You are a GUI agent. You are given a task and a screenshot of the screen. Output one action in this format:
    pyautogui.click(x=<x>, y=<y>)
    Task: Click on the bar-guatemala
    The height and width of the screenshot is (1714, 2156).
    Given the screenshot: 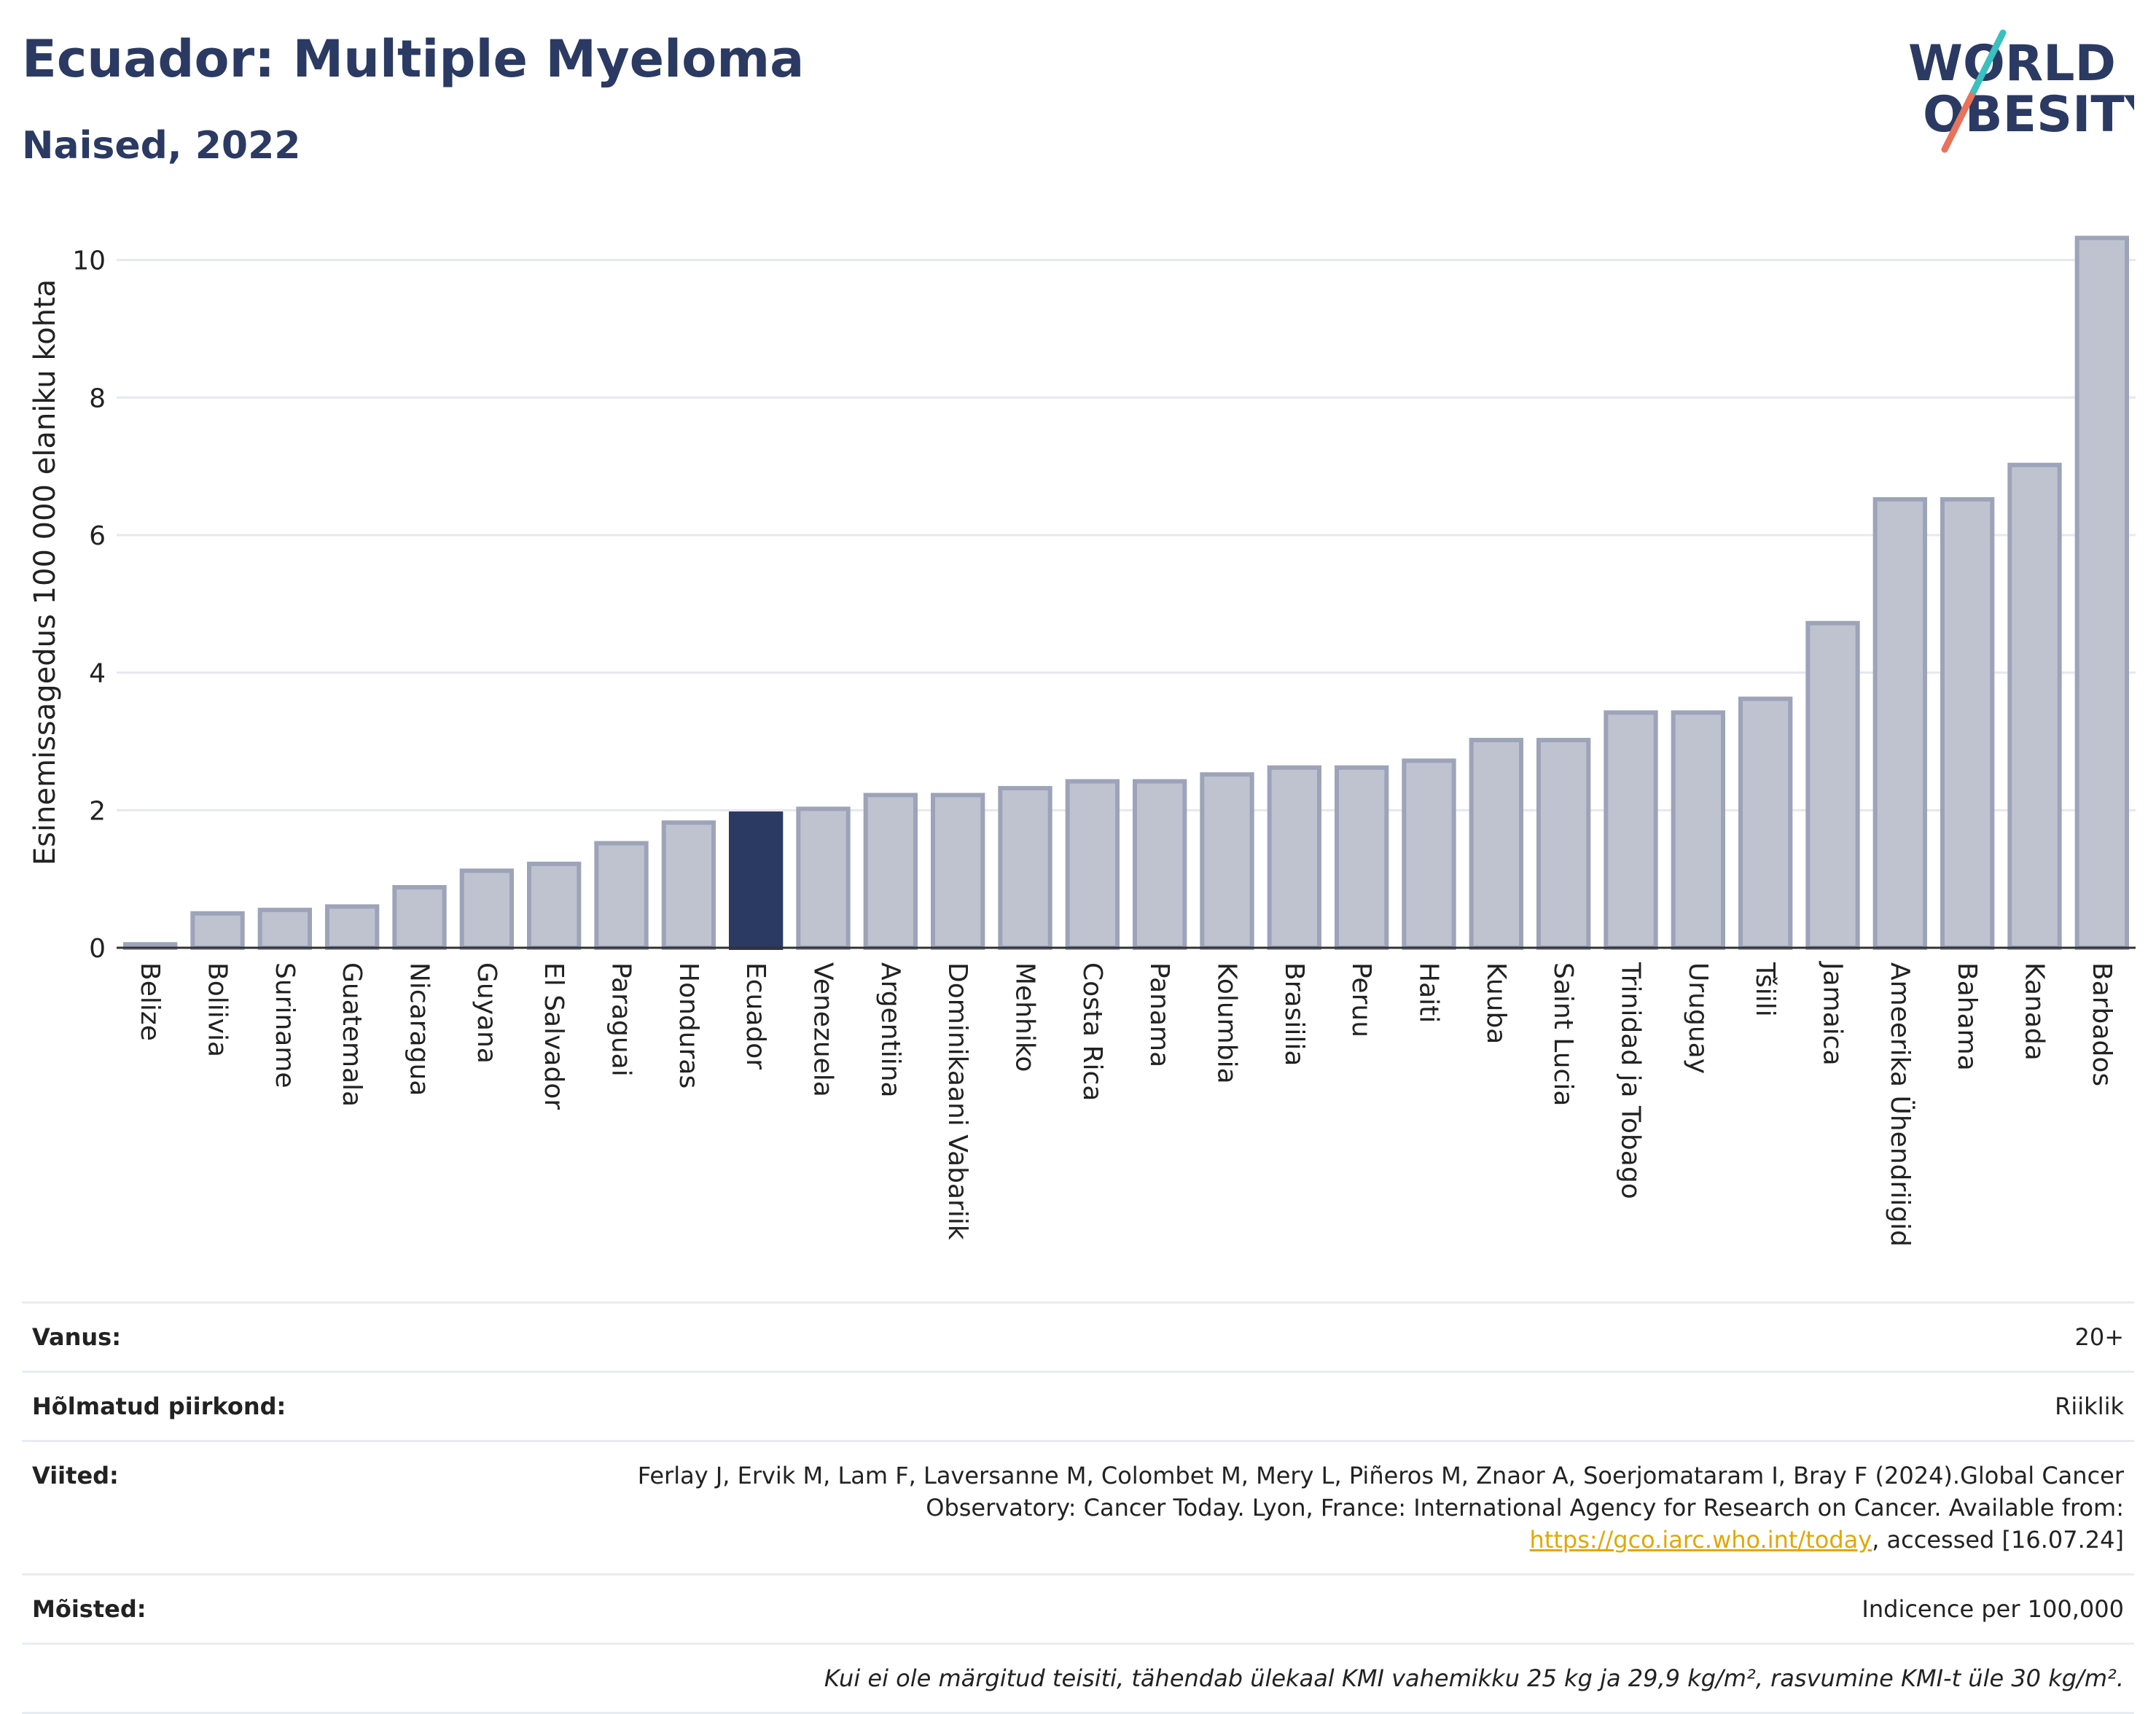 What is the action you would take?
    pyautogui.click(x=352, y=928)
    